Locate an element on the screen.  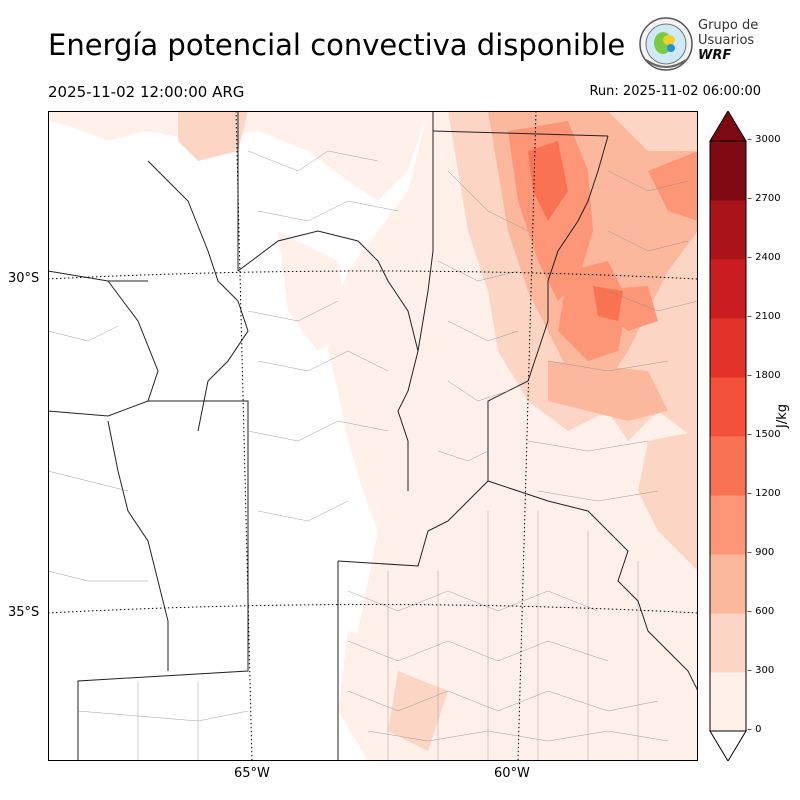
colorbar-tick-label: – 1800 is located at coordinates (764, 375).